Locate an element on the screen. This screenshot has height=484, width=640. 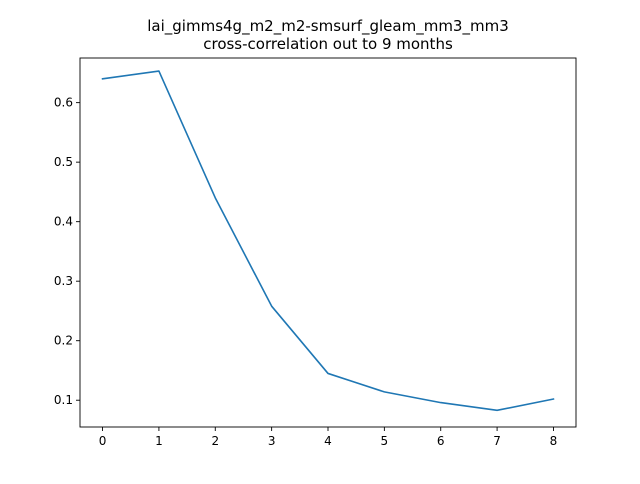
x-tick-label: 3 is located at coordinates (272, 441).